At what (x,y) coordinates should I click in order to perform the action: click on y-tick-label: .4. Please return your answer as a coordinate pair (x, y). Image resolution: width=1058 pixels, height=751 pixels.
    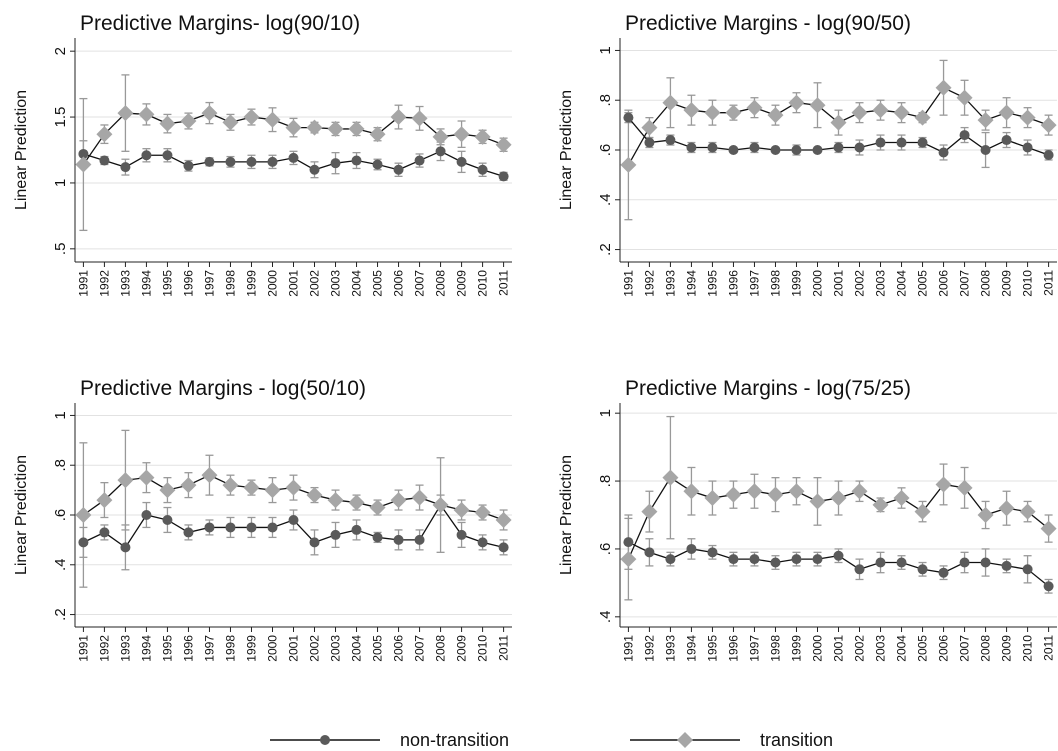
    Looking at the image, I should click on (605, 200).